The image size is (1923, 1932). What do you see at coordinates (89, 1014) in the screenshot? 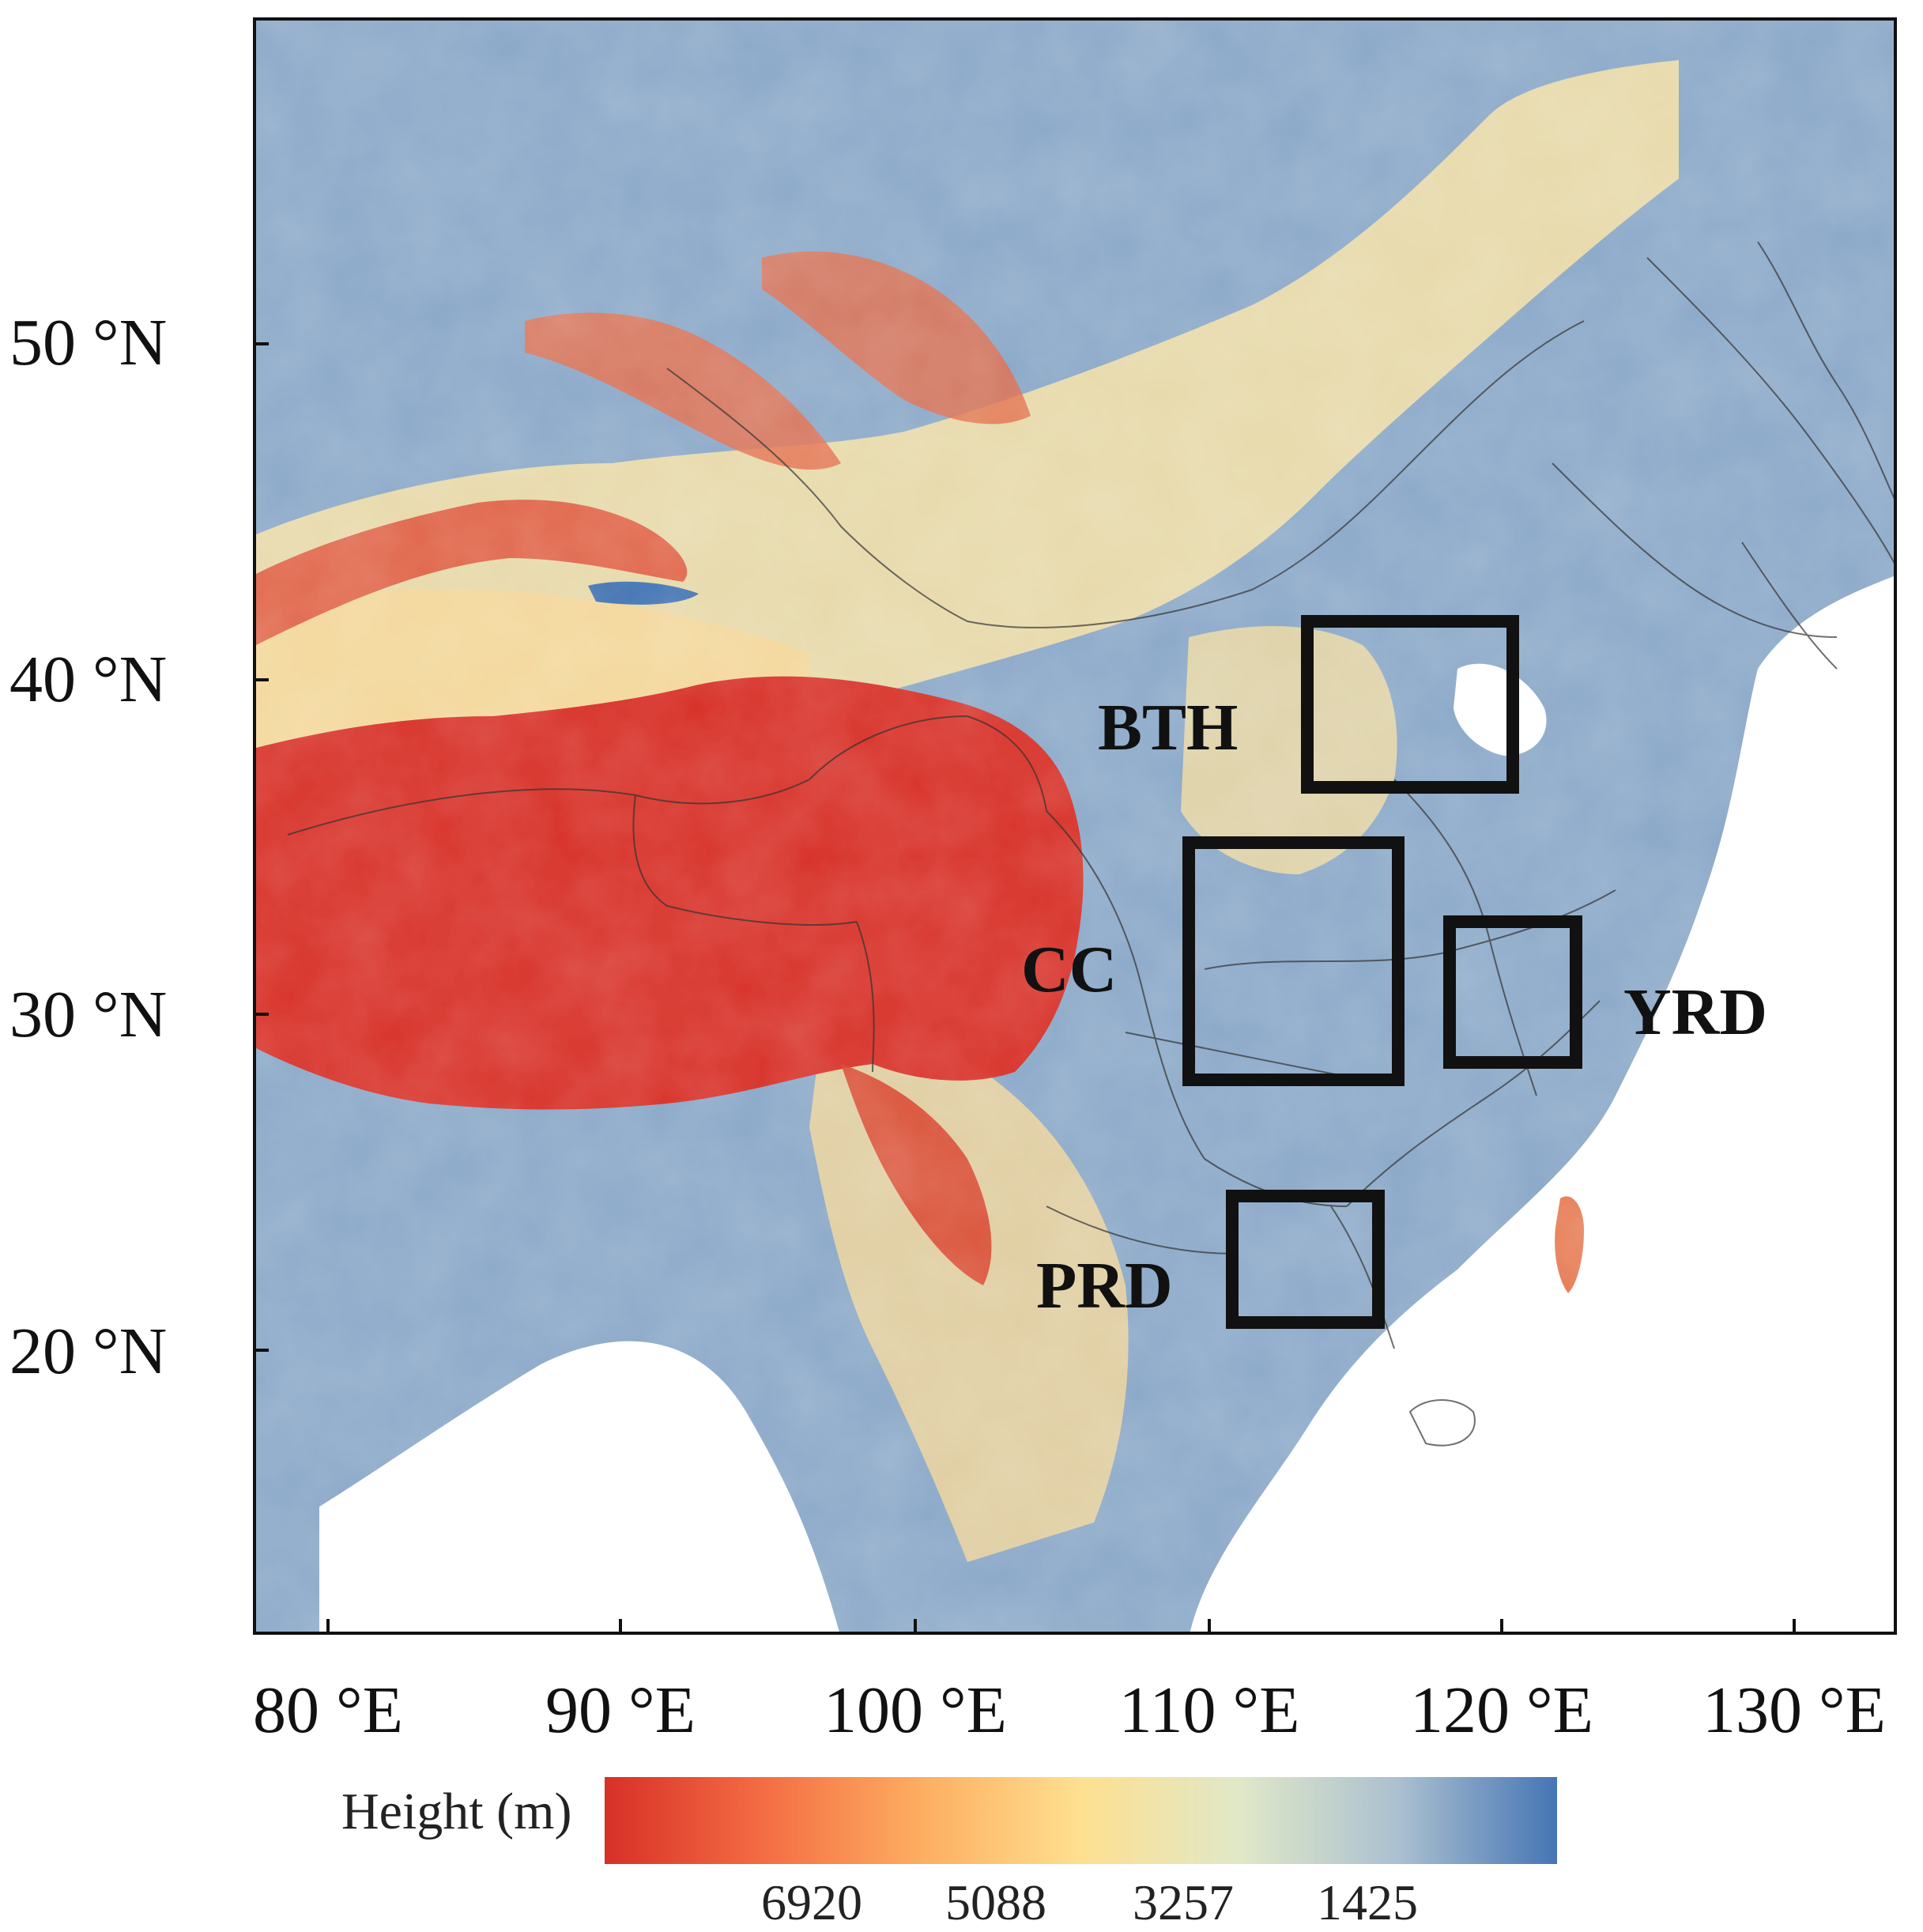
I see `lat-label-30n: 30 °N` at bounding box center [89, 1014].